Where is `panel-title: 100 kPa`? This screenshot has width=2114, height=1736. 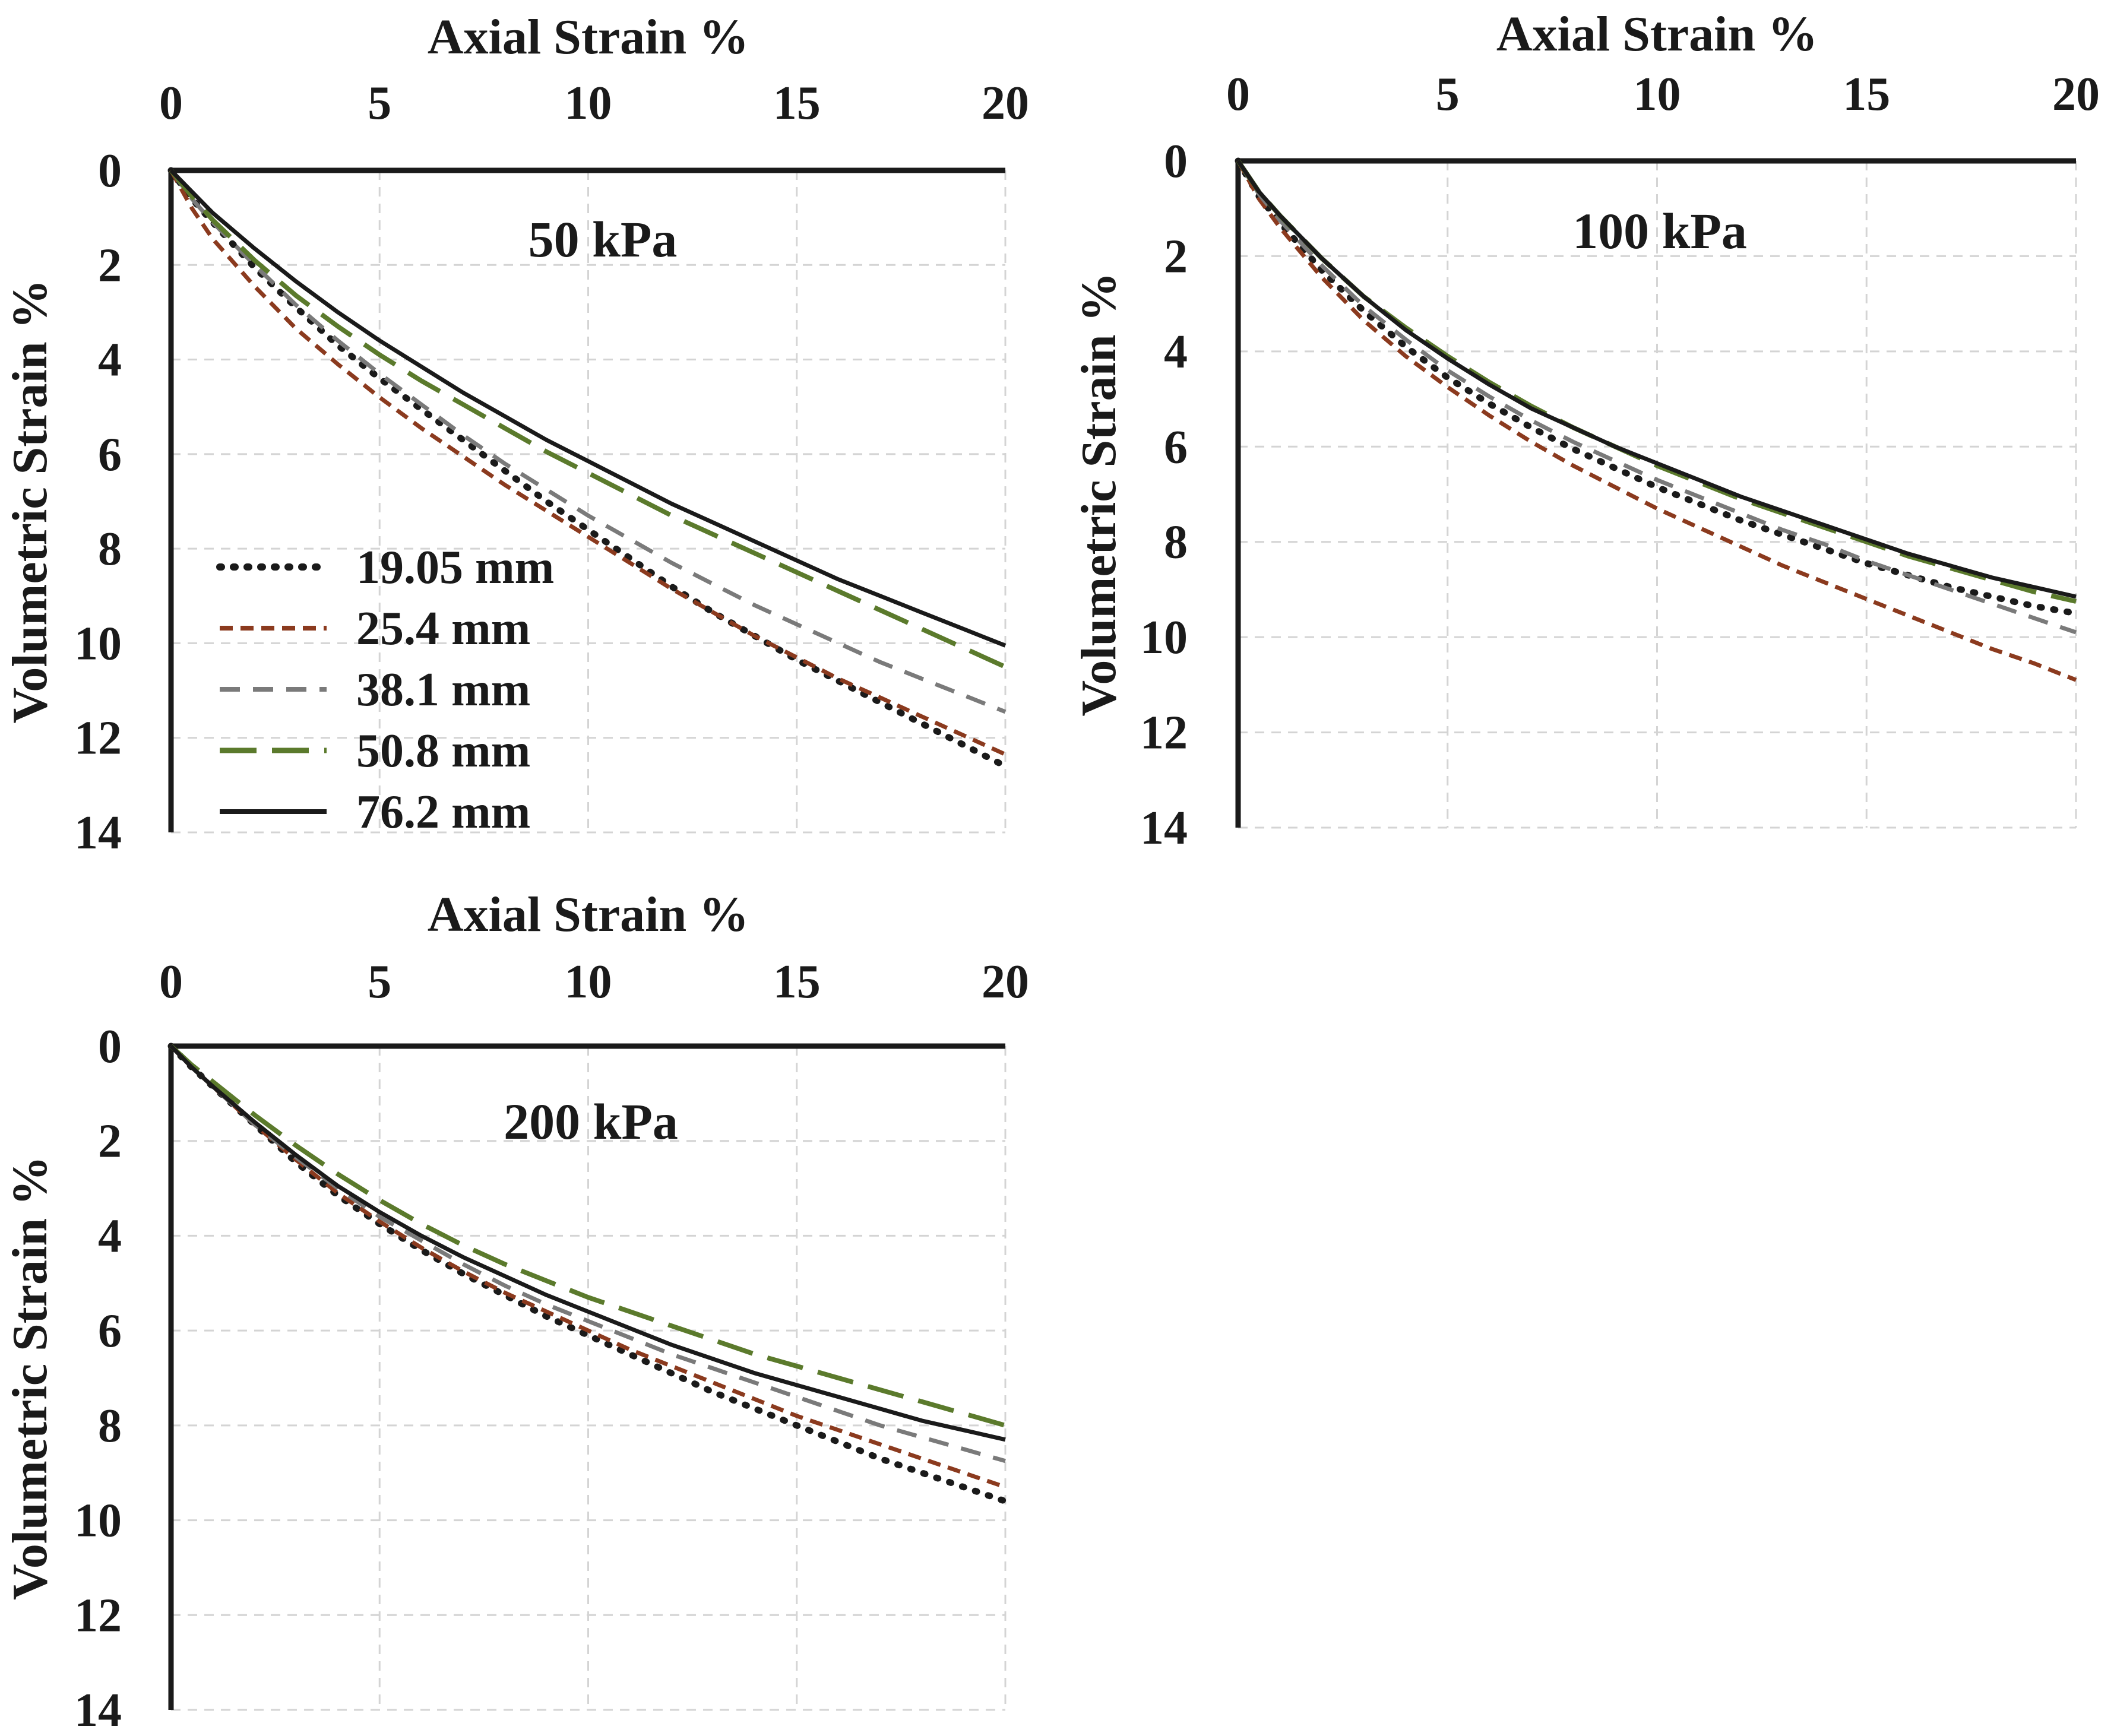 panel-title: 100 kPa is located at coordinates (1660, 230).